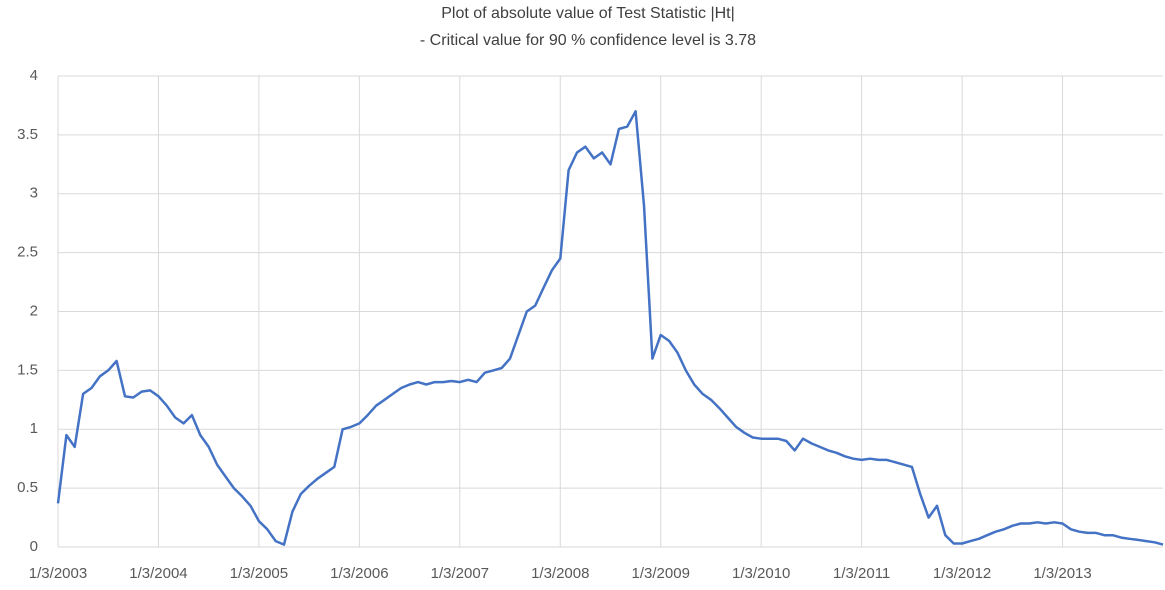 The image size is (1165, 590). What do you see at coordinates (359, 573) in the screenshot?
I see `x-tick-label: 1/3/2006` at bounding box center [359, 573].